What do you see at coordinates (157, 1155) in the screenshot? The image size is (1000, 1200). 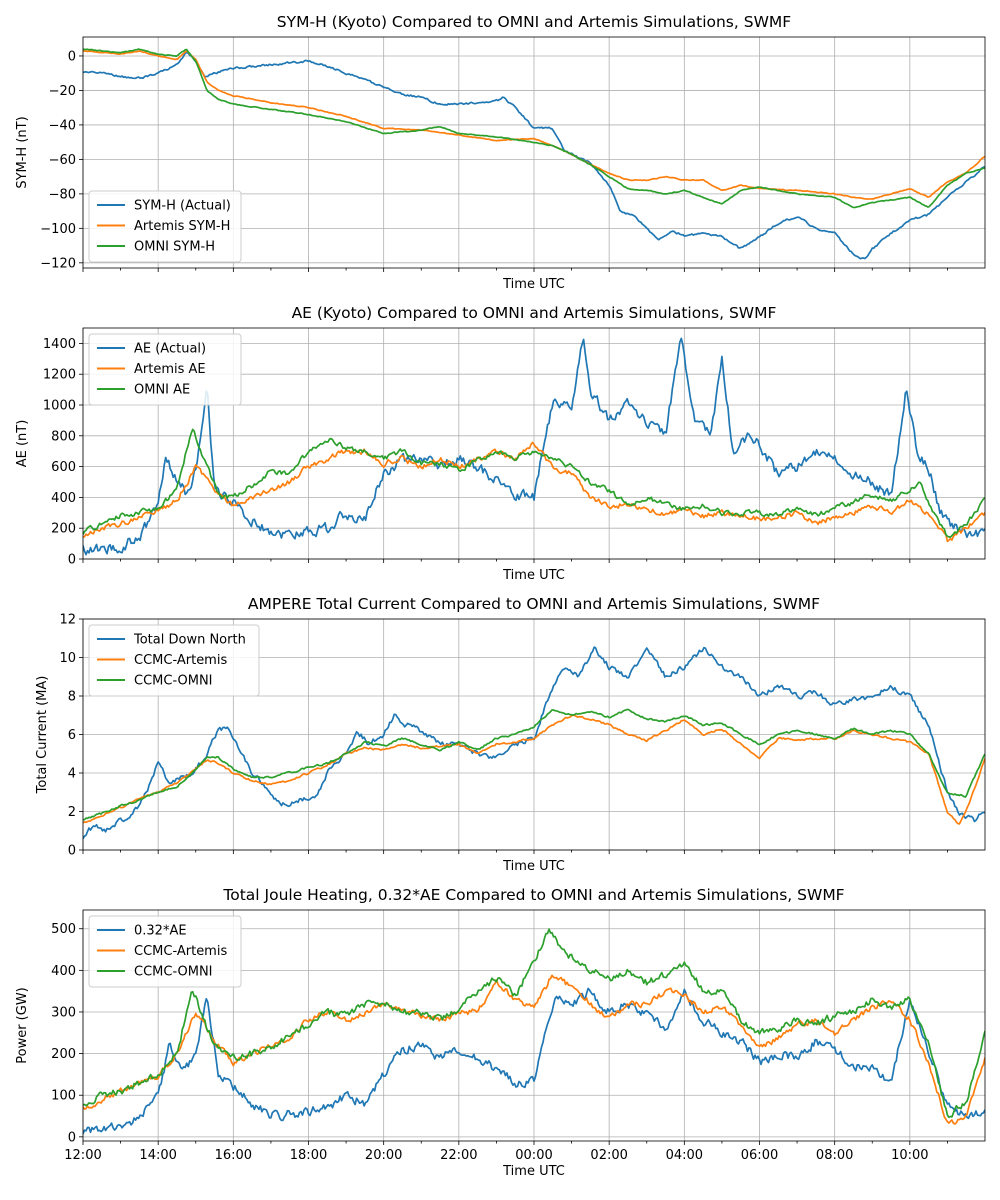 I see `x-tick-label: 14:00` at bounding box center [157, 1155].